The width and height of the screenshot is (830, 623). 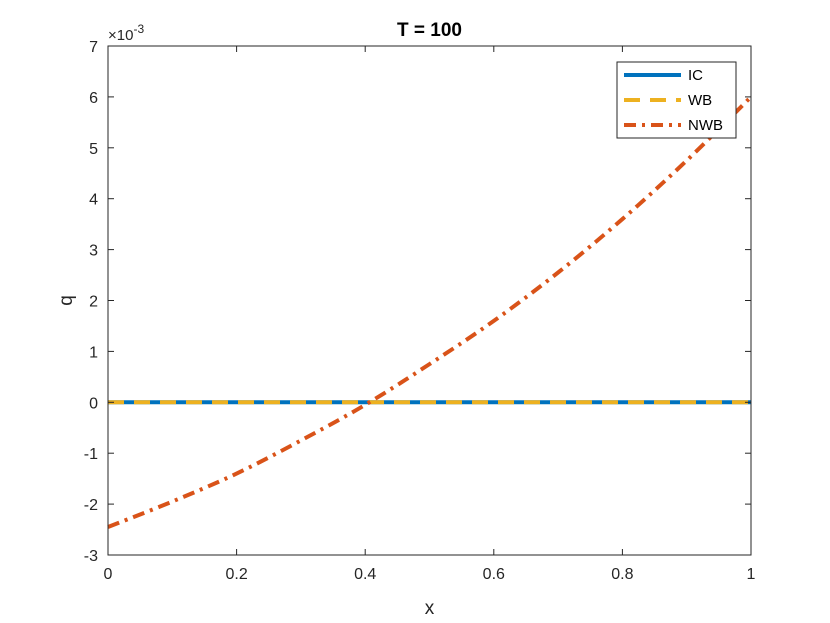 What do you see at coordinates (93, 352) in the screenshot?
I see `y-tick-label: 1` at bounding box center [93, 352].